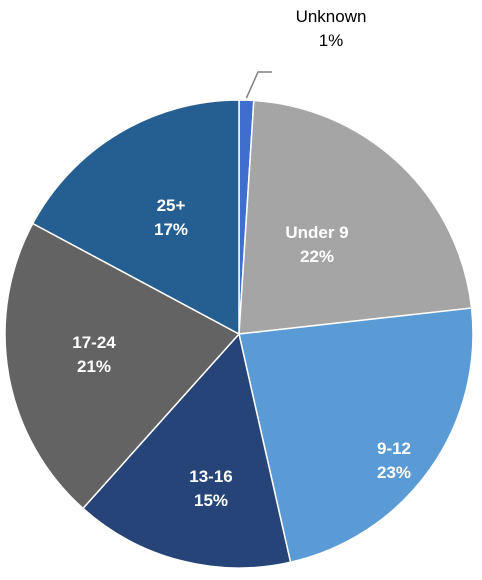 Image resolution: width=482 pixels, height=580 pixels. Describe the element at coordinates (331, 16) in the screenshot. I see `slice-category-unknown: Unknown` at that location.